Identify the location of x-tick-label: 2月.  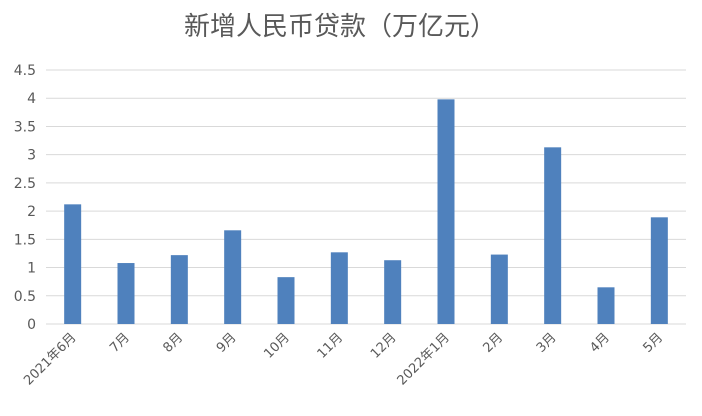
(494, 343).